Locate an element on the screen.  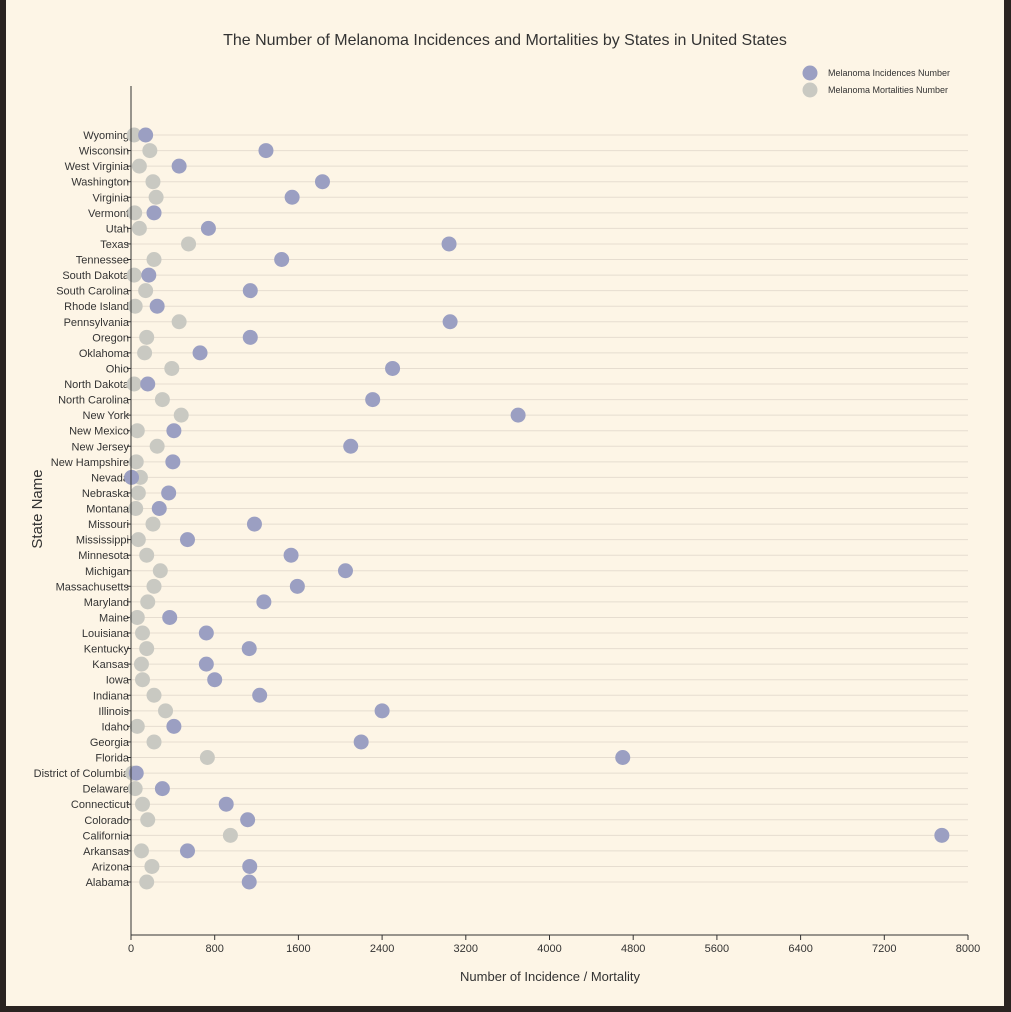
mortality-point-virginia is located at coordinates (156, 197).